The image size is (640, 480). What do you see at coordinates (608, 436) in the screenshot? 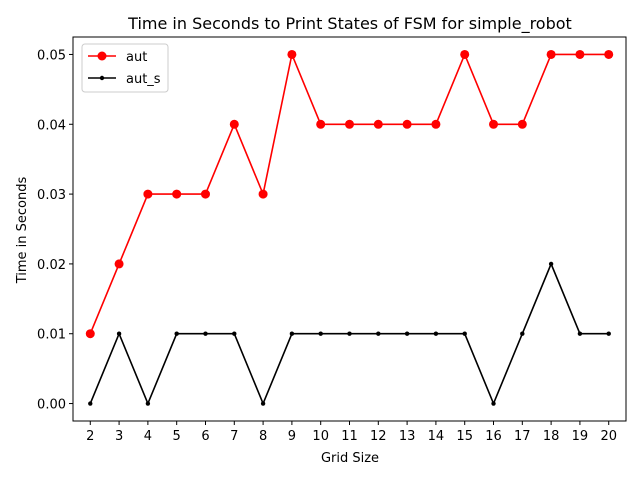
I see `x-tick-label: 20` at bounding box center [608, 436].